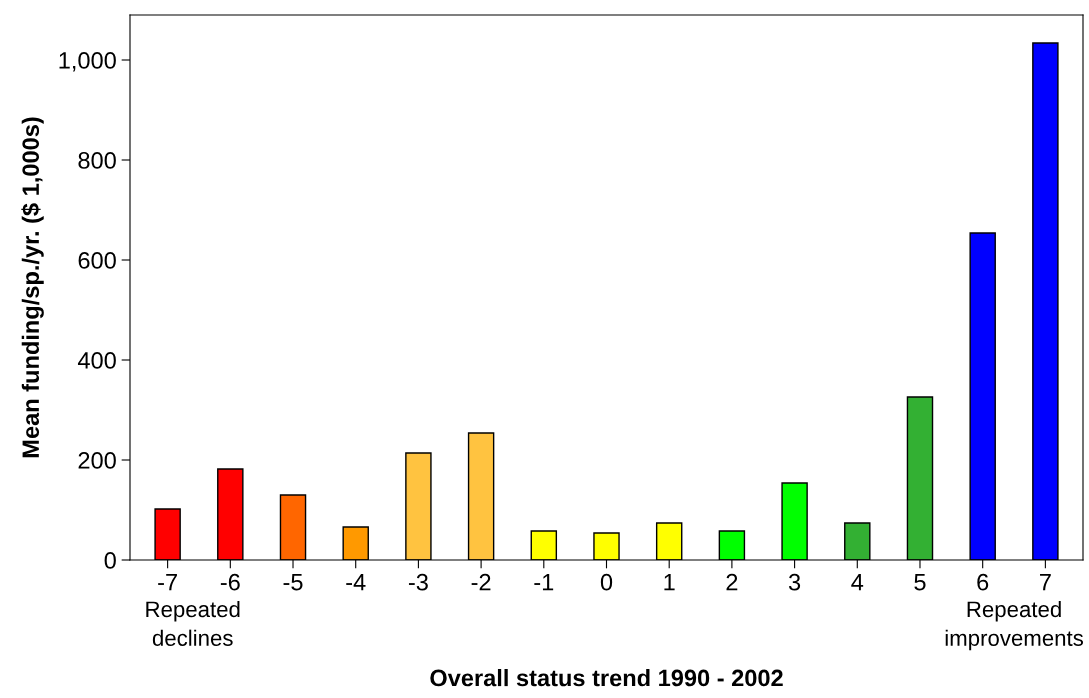 Image resolution: width=1089 pixels, height=698 pixels. What do you see at coordinates (87, 62) in the screenshot?
I see `y-tick-label: 1,000` at bounding box center [87, 62].